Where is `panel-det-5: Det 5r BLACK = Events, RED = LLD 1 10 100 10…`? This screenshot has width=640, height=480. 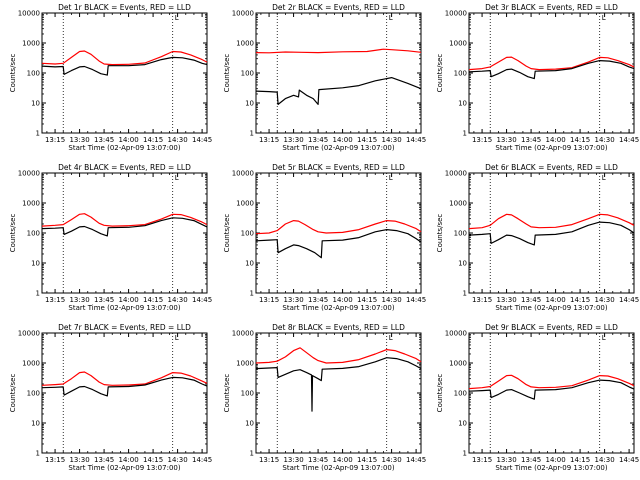 panel-det-5: Det 5r BLACK = Events, RED = LLD 1 10 100 10… is located at coordinates (324, 237).